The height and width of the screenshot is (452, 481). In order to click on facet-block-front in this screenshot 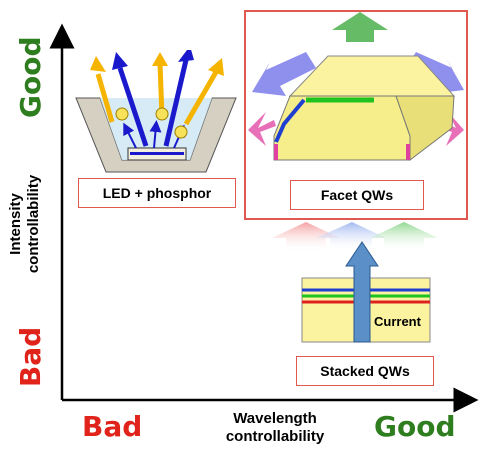, I will do `click(342, 128)`.